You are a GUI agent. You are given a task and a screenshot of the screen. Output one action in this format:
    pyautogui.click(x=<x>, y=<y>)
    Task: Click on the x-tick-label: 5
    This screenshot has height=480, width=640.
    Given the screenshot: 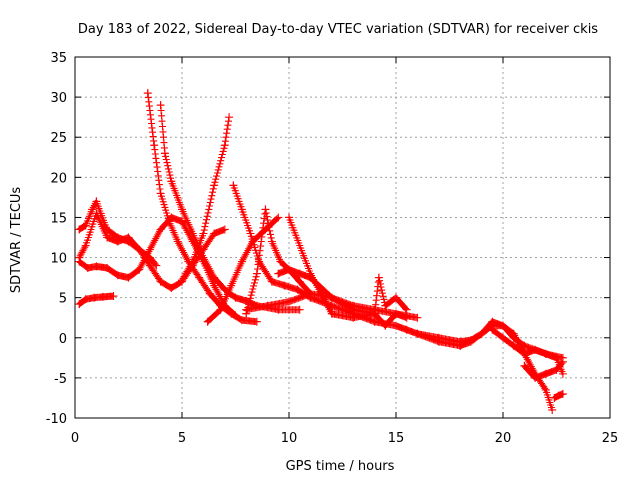 What is the action you would take?
    pyautogui.click(x=182, y=438)
    